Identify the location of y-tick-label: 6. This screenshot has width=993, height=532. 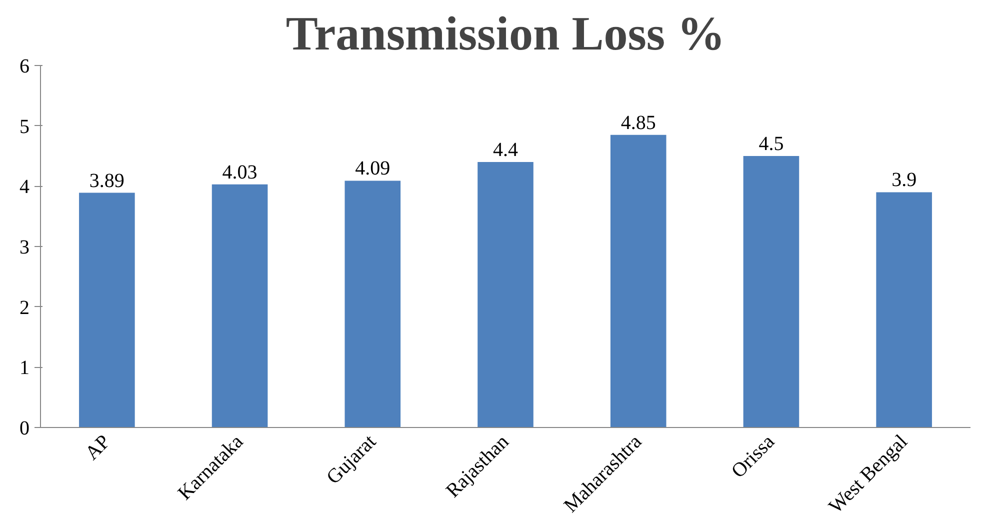
(25, 67).